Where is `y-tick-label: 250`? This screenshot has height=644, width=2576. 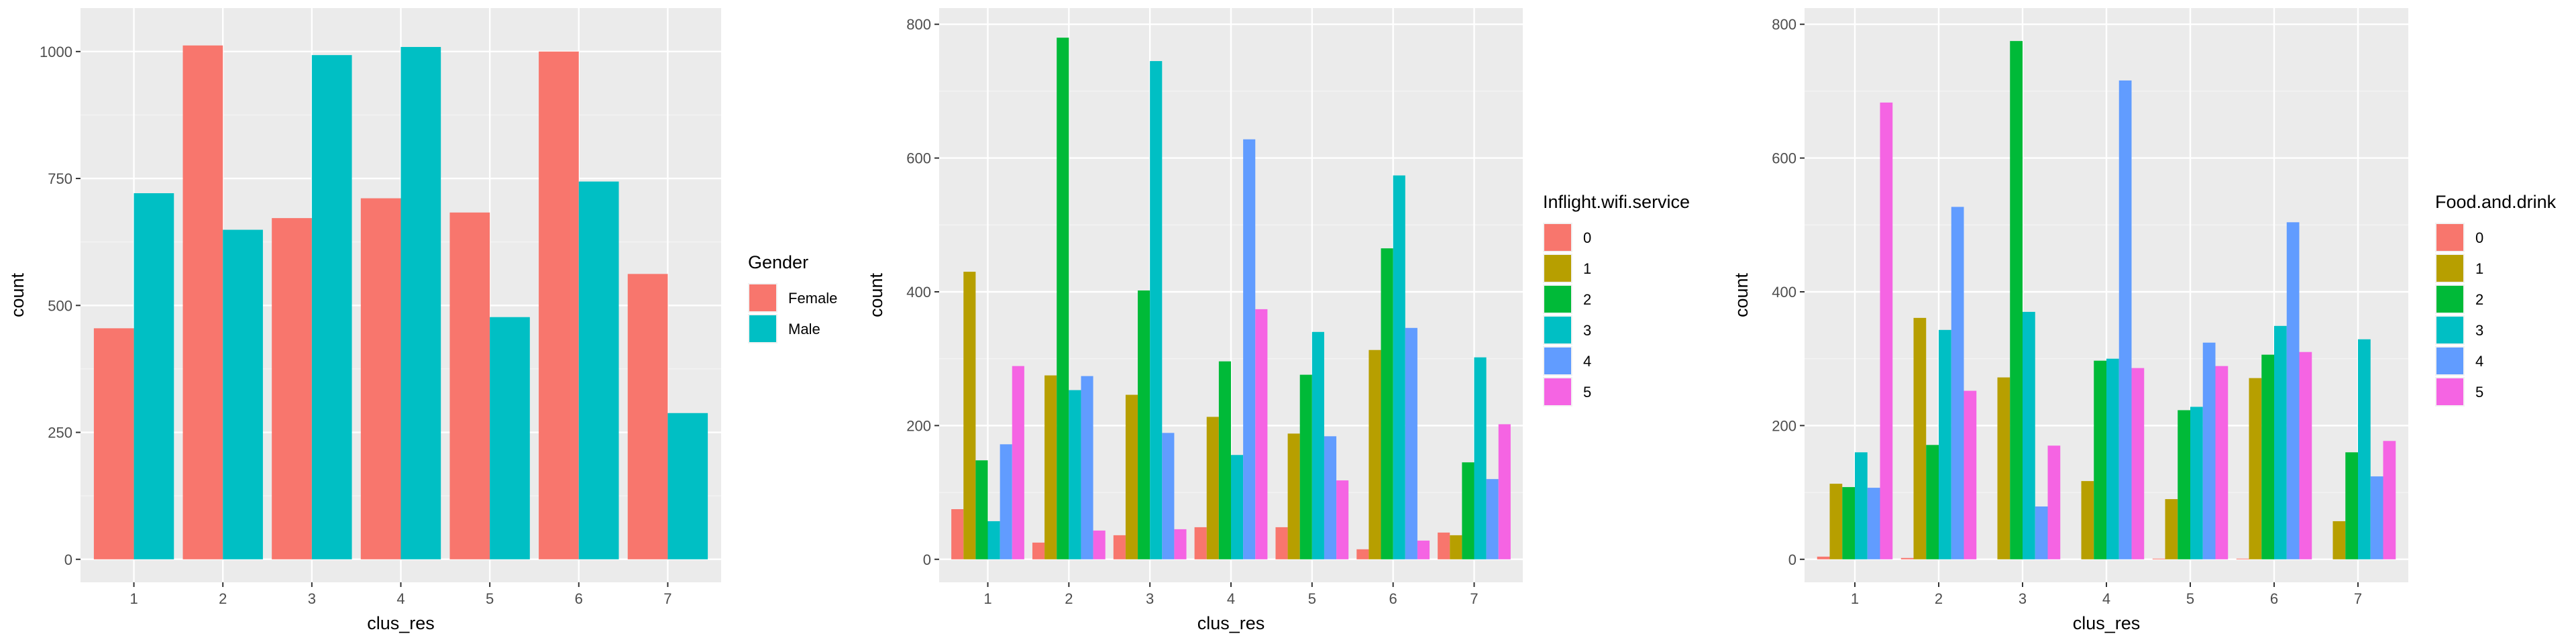 y-tick-label: 250 is located at coordinates (60, 433).